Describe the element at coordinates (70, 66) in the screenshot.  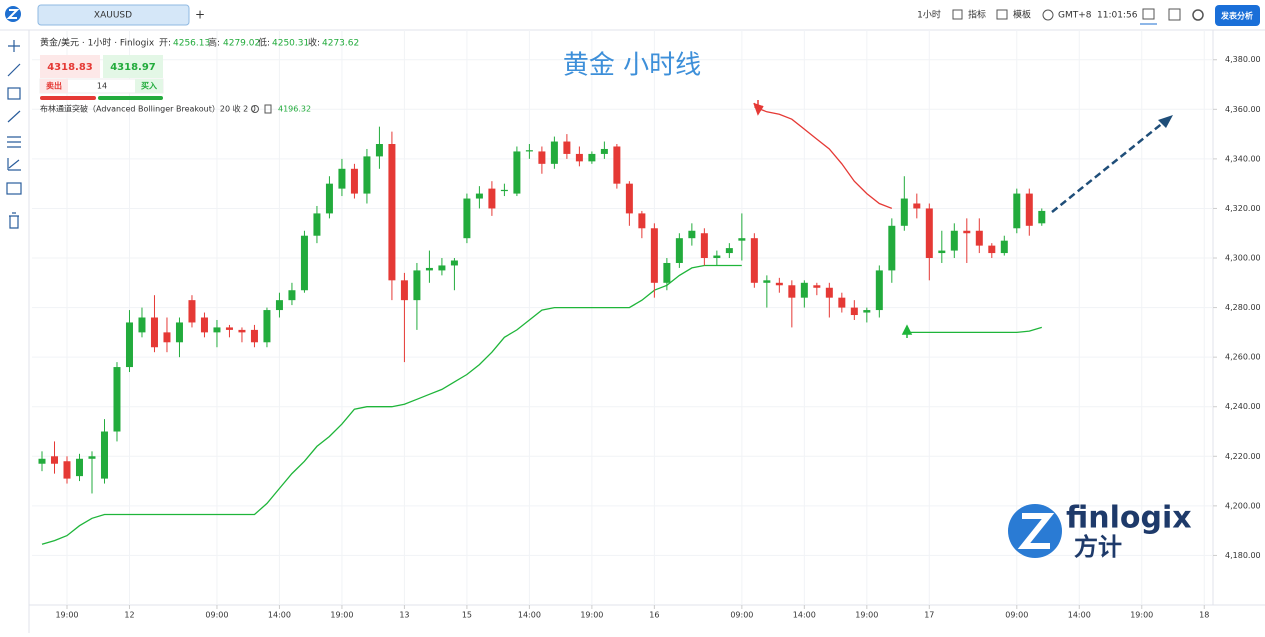
I see `sell-box` at that location.